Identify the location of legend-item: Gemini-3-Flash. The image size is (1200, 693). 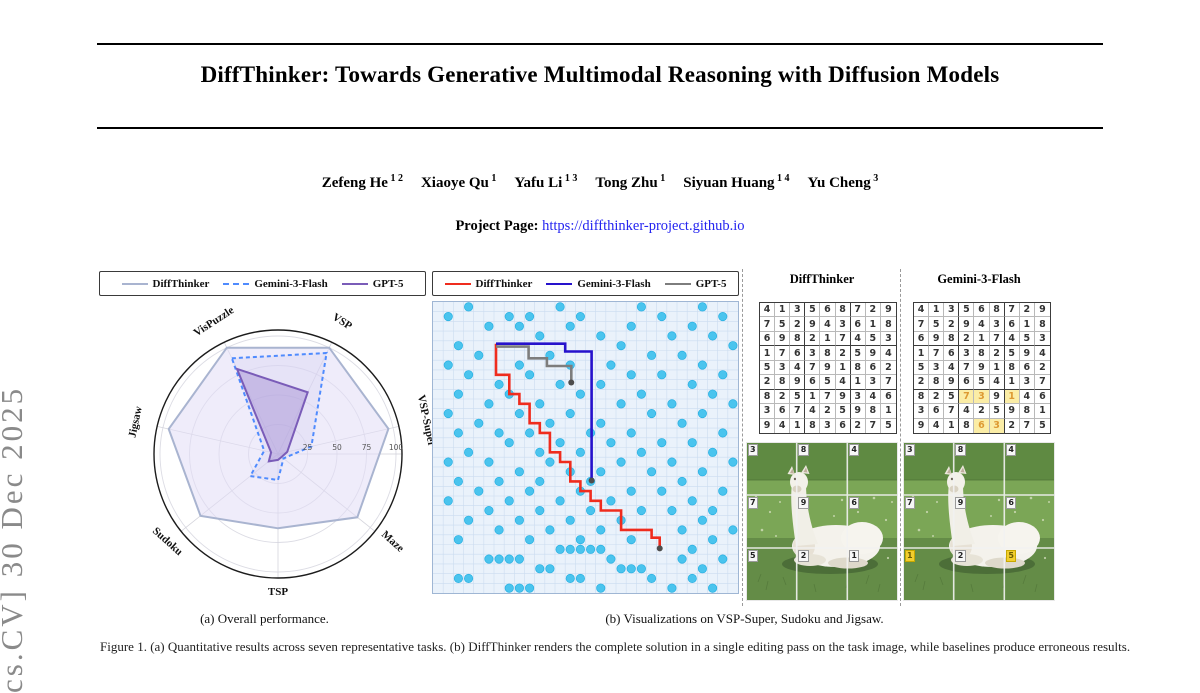
(598, 284).